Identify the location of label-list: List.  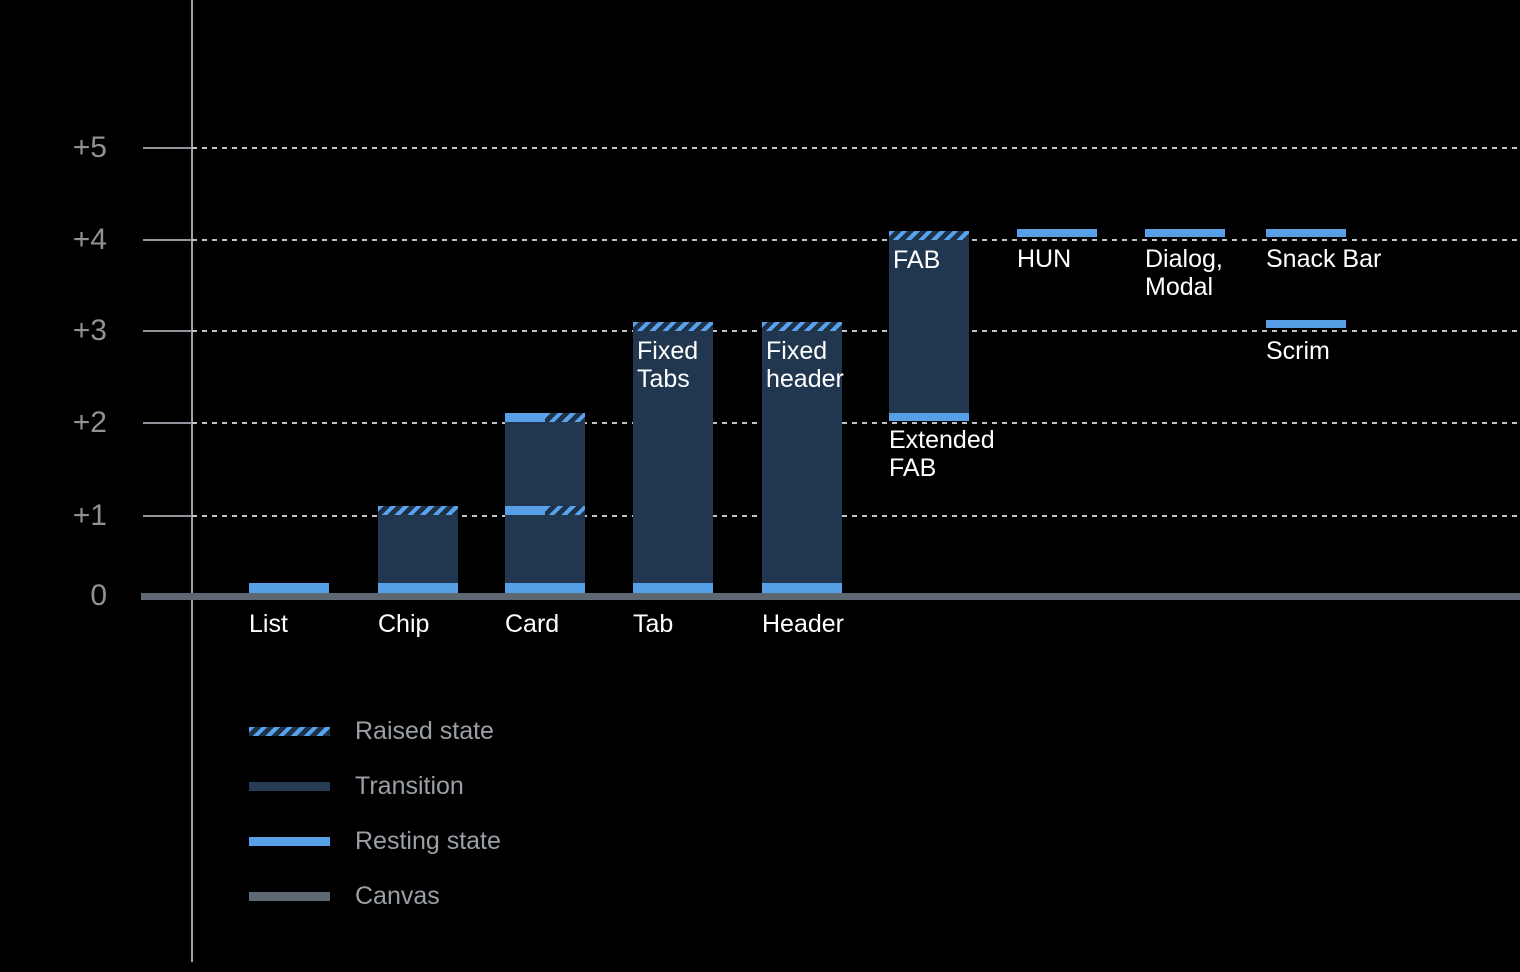
(268, 624).